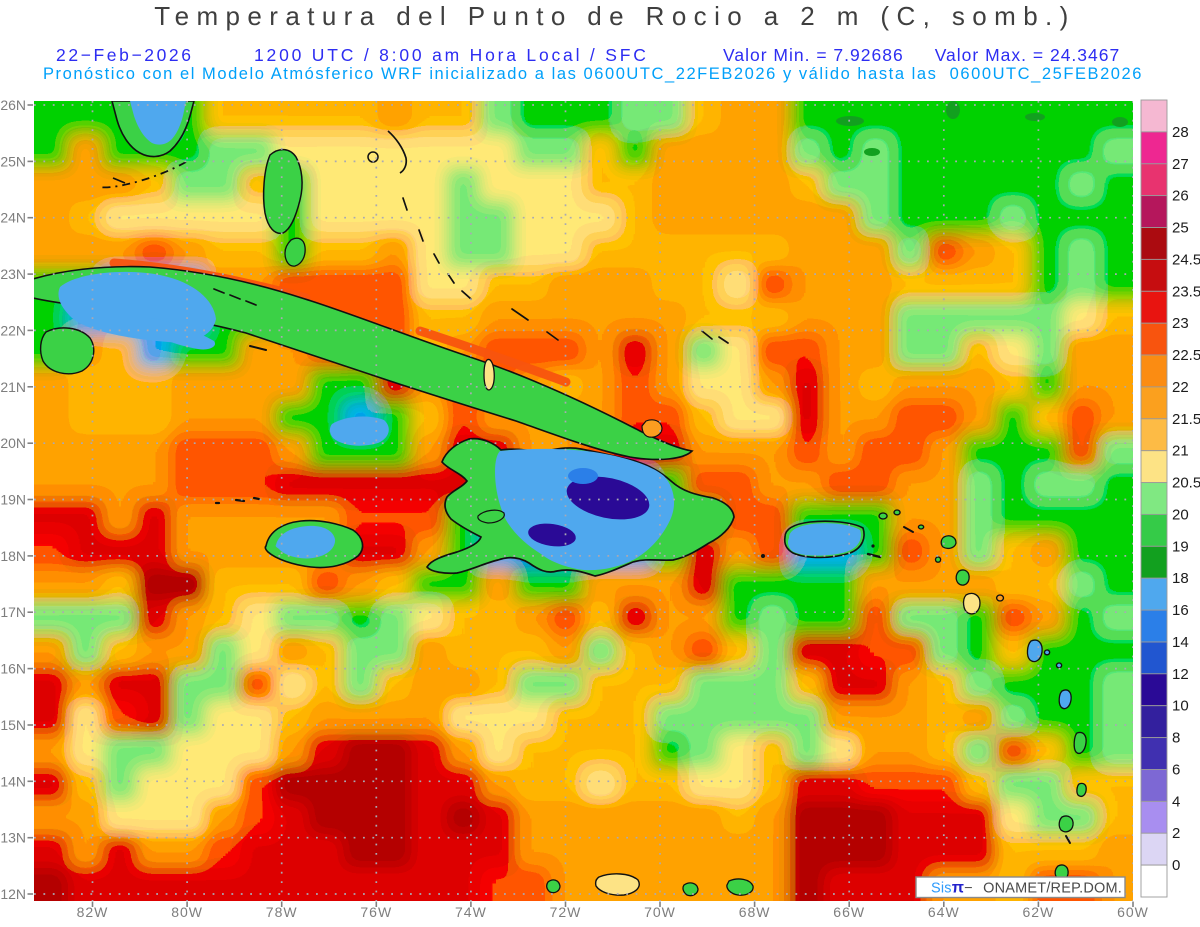 The height and width of the screenshot is (927, 1200). Describe the element at coordinates (13, 669) in the screenshot. I see `svg-text: 16N` at that location.